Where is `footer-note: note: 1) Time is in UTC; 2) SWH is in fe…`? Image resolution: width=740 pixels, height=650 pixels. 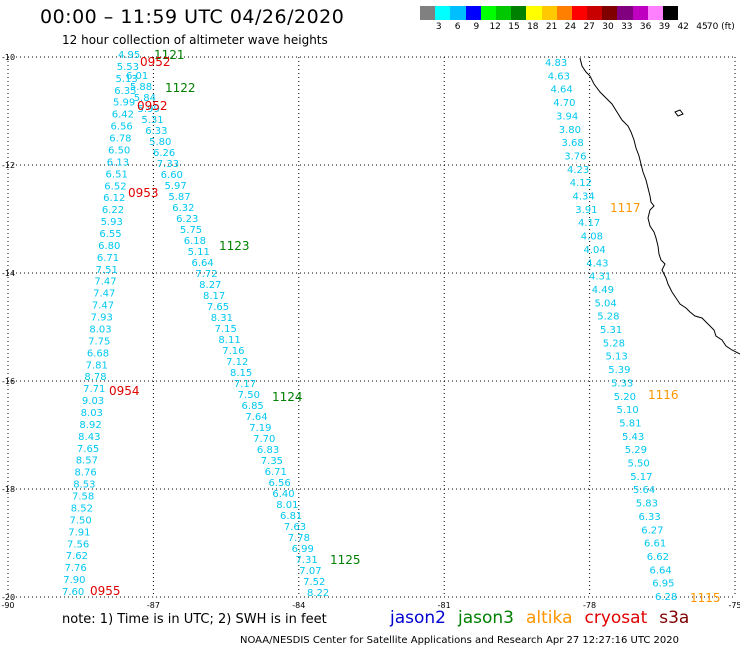 footer-note: note: 1) Time is in UTC; 2) SWH is in fe… is located at coordinates (194, 619).